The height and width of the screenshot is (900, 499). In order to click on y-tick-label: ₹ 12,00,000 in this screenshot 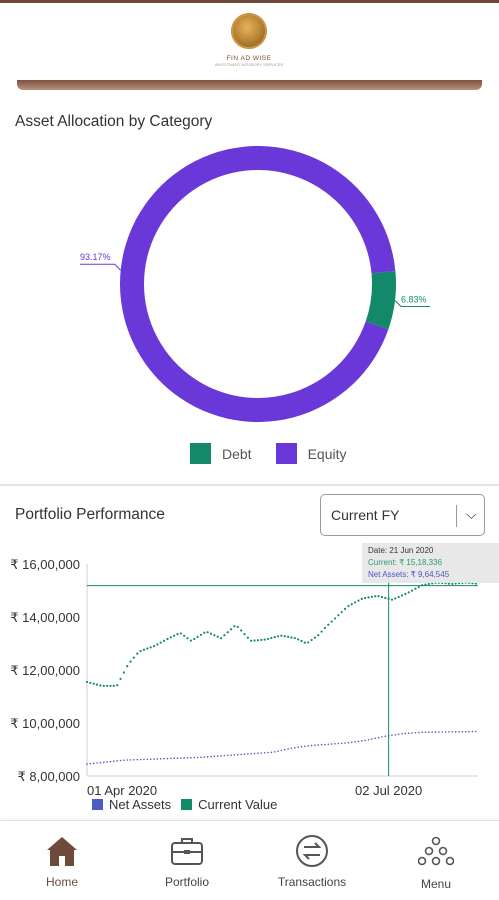, I will do `click(45, 670)`.